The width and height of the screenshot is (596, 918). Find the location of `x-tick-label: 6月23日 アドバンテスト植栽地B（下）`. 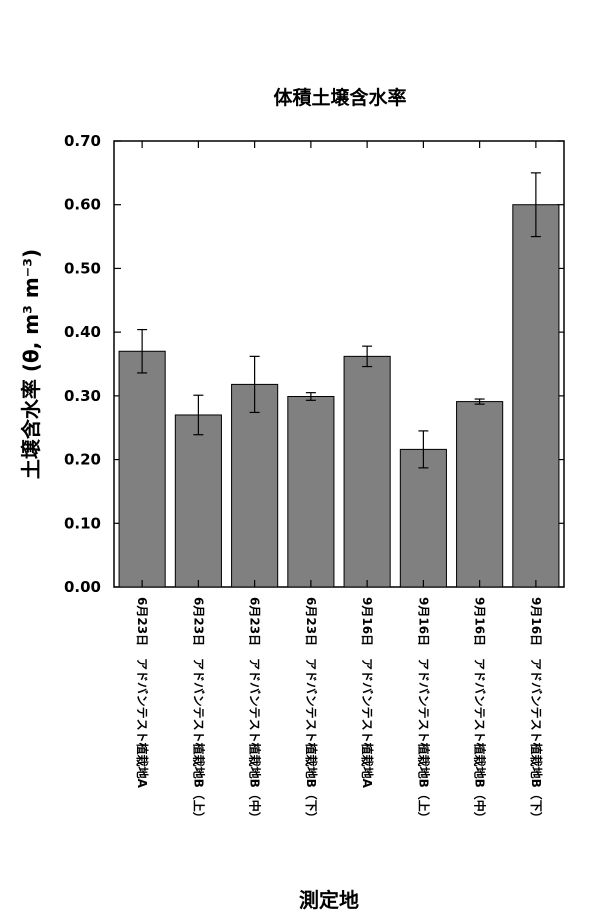

x-tick-label: 6月23日 アドバンテスト植栽地B（下） is located at coordinates (311, 710).